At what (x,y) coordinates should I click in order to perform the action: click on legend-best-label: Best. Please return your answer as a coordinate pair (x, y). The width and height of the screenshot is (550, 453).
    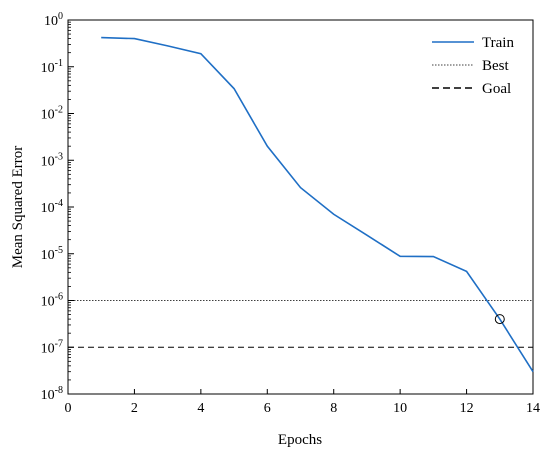
    Looking at the image, I should click on (496, 66).